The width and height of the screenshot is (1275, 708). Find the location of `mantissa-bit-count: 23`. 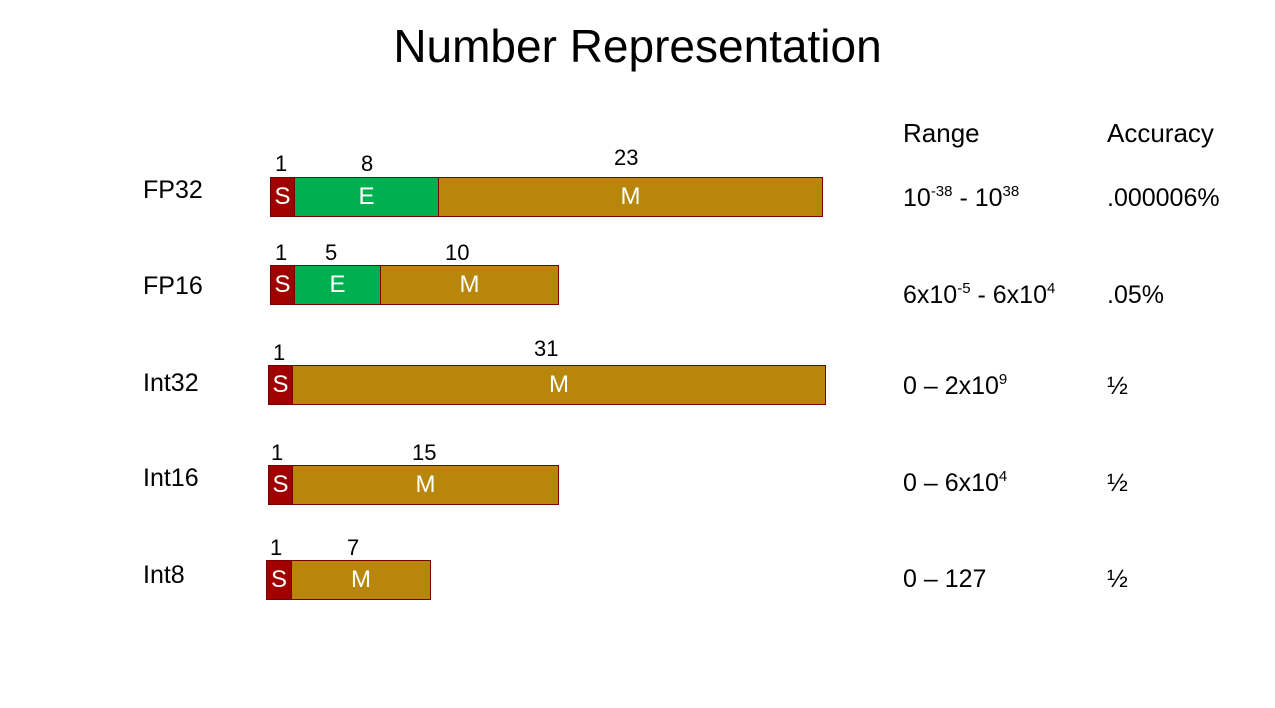

mantissa-bit-count: 23 is located at coordinates (626, 157).